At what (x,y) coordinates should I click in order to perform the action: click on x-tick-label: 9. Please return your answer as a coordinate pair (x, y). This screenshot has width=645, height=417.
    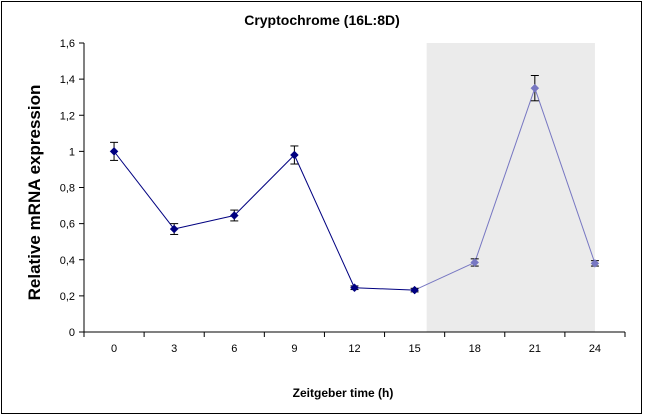
    Looking at the image, I should click on (294, 349).